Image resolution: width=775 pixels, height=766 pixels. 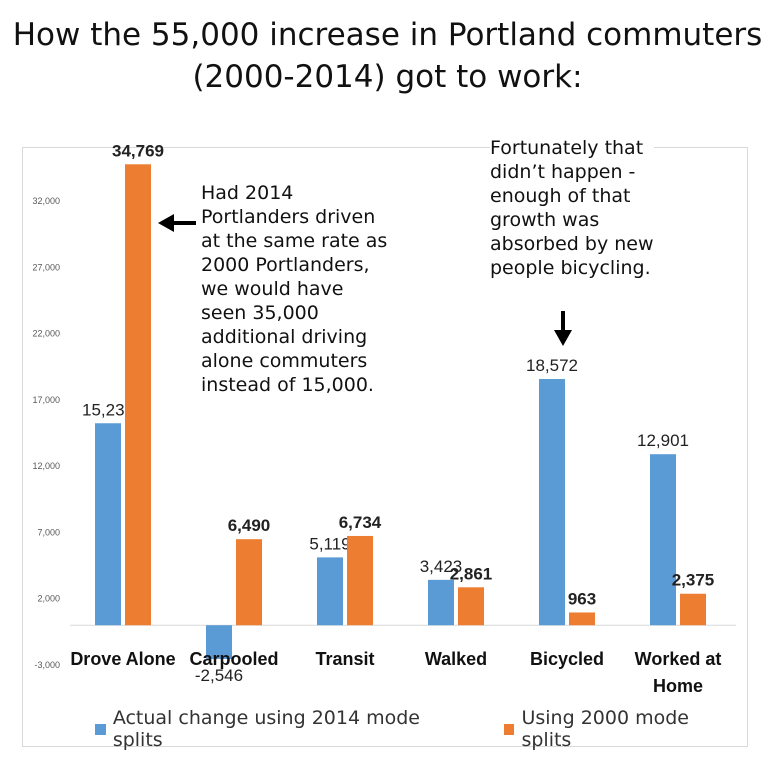 I want to click on annotation-line: additional driving, so click(x=284, y=337).